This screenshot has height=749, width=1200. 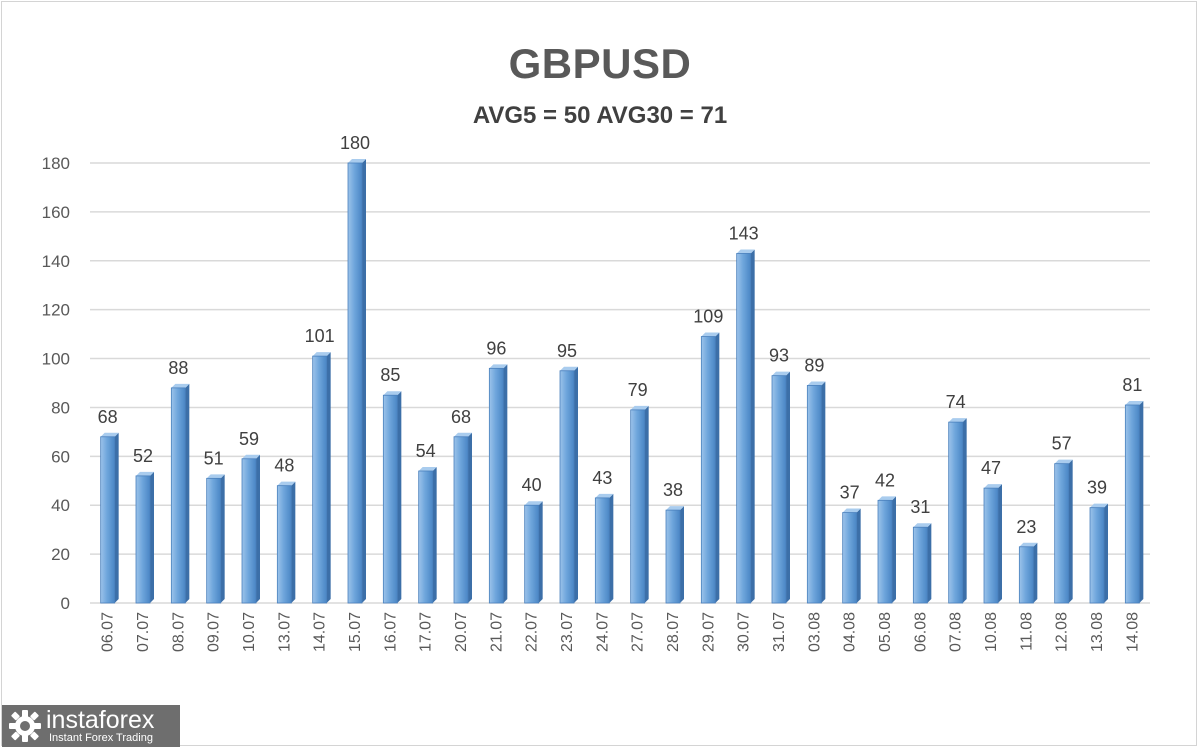 I want to click on x-tick-label: 16.07, so click(x=390, y=632).